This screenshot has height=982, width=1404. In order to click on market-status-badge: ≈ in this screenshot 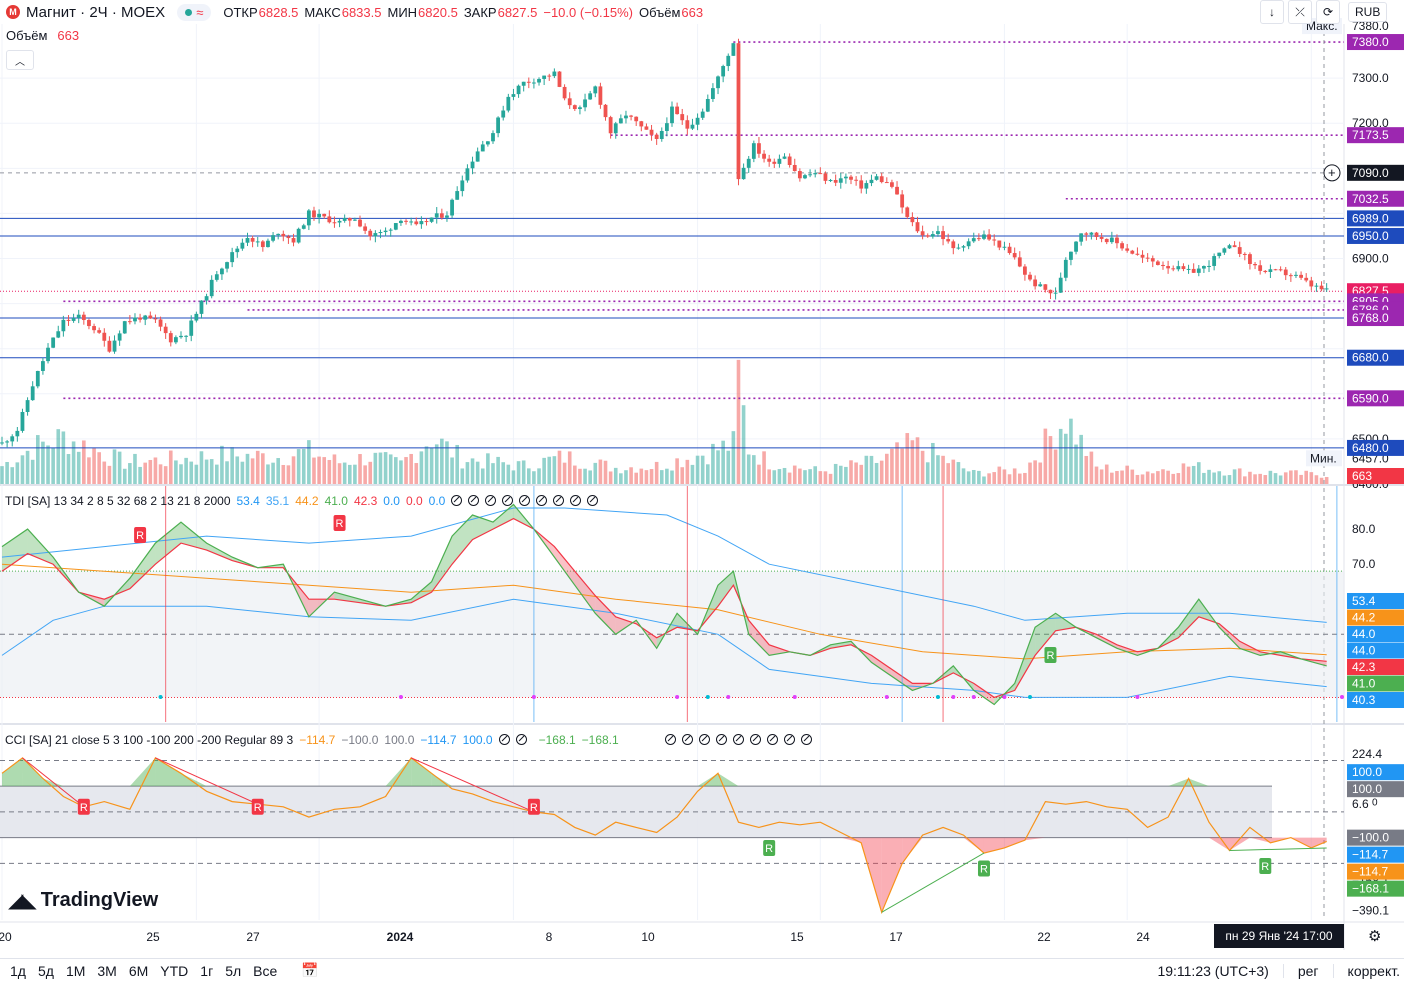, I will do `click(194, 12)`.